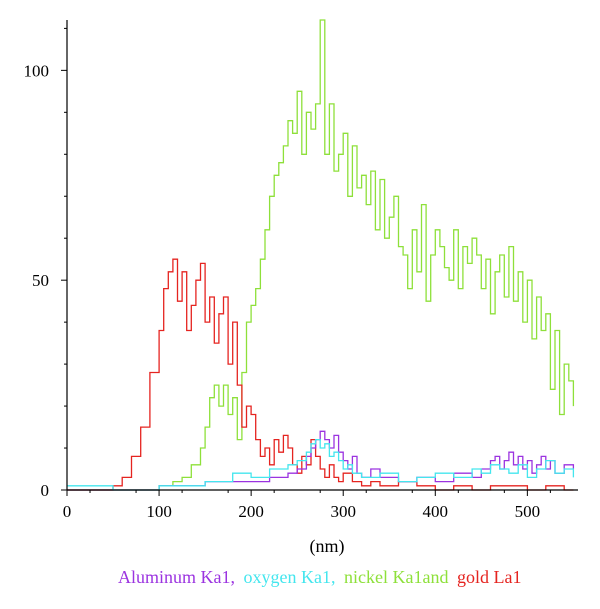 Image resolution: width=600 pixels, height=609 pixels. I want to click on x-tick-label: 0, so click(67, 511).